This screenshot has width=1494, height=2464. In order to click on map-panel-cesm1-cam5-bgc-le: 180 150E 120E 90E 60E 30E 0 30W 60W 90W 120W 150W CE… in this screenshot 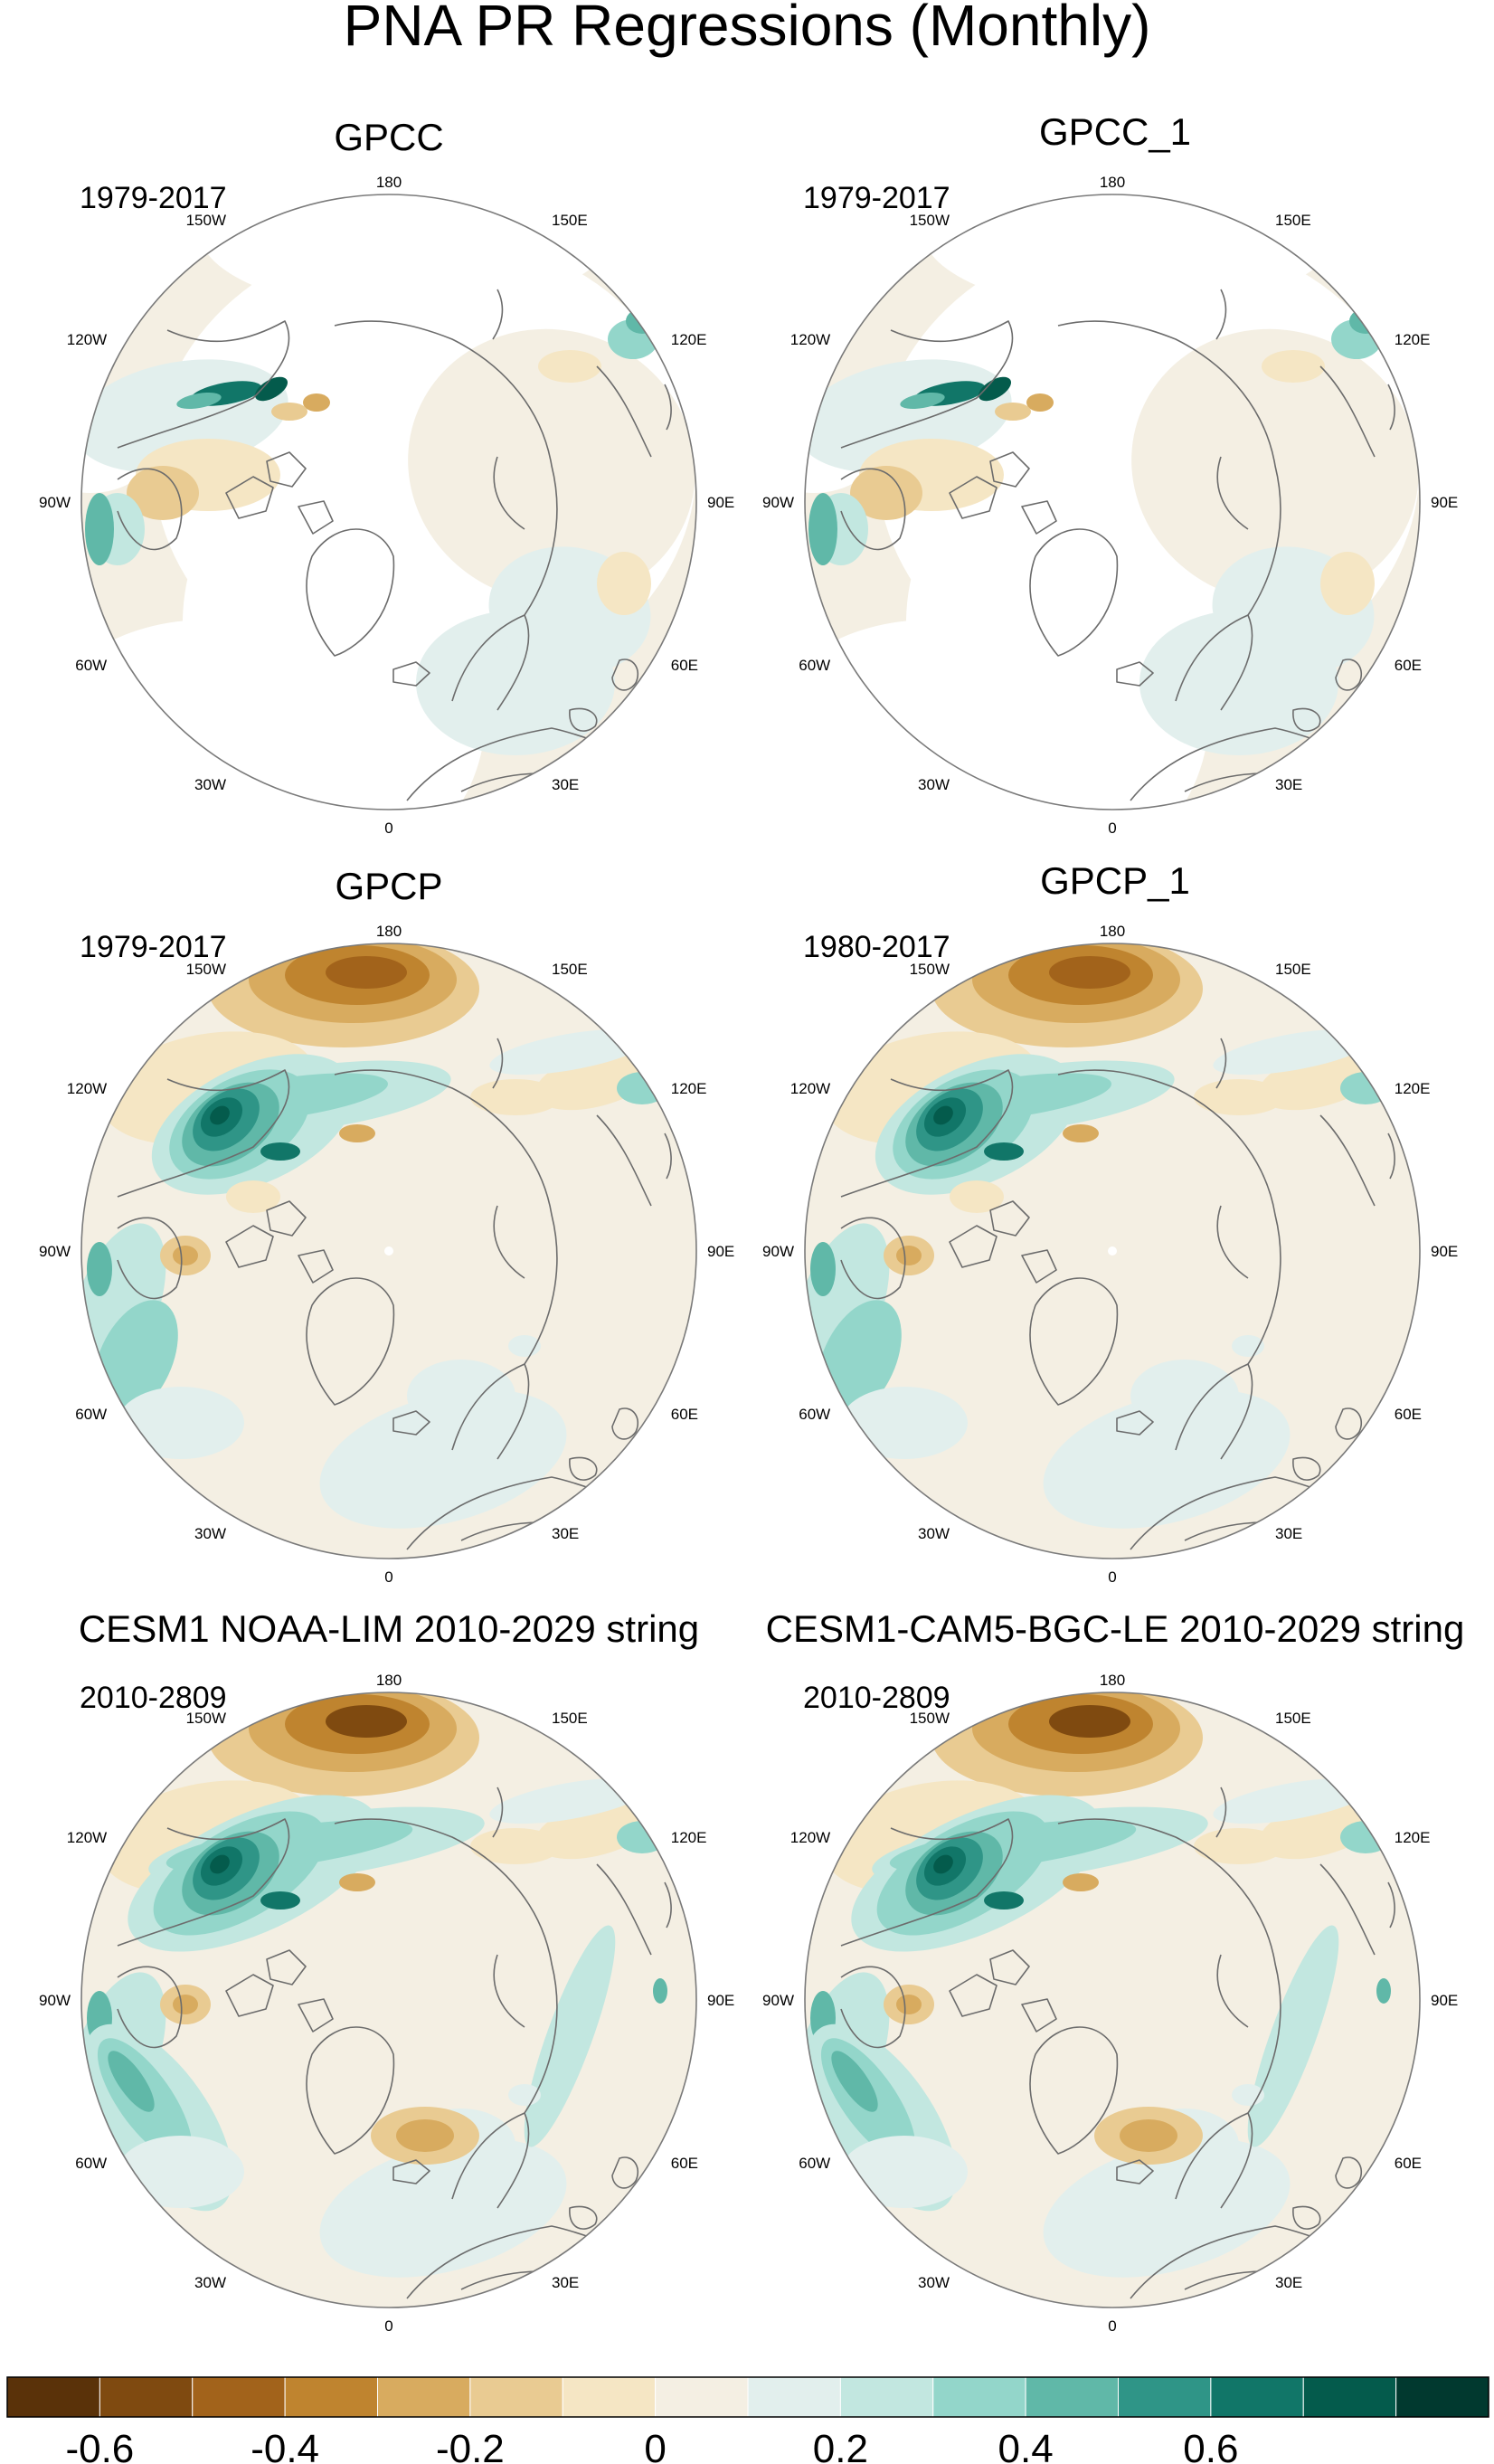, I will do `click(1113, 1971)`.